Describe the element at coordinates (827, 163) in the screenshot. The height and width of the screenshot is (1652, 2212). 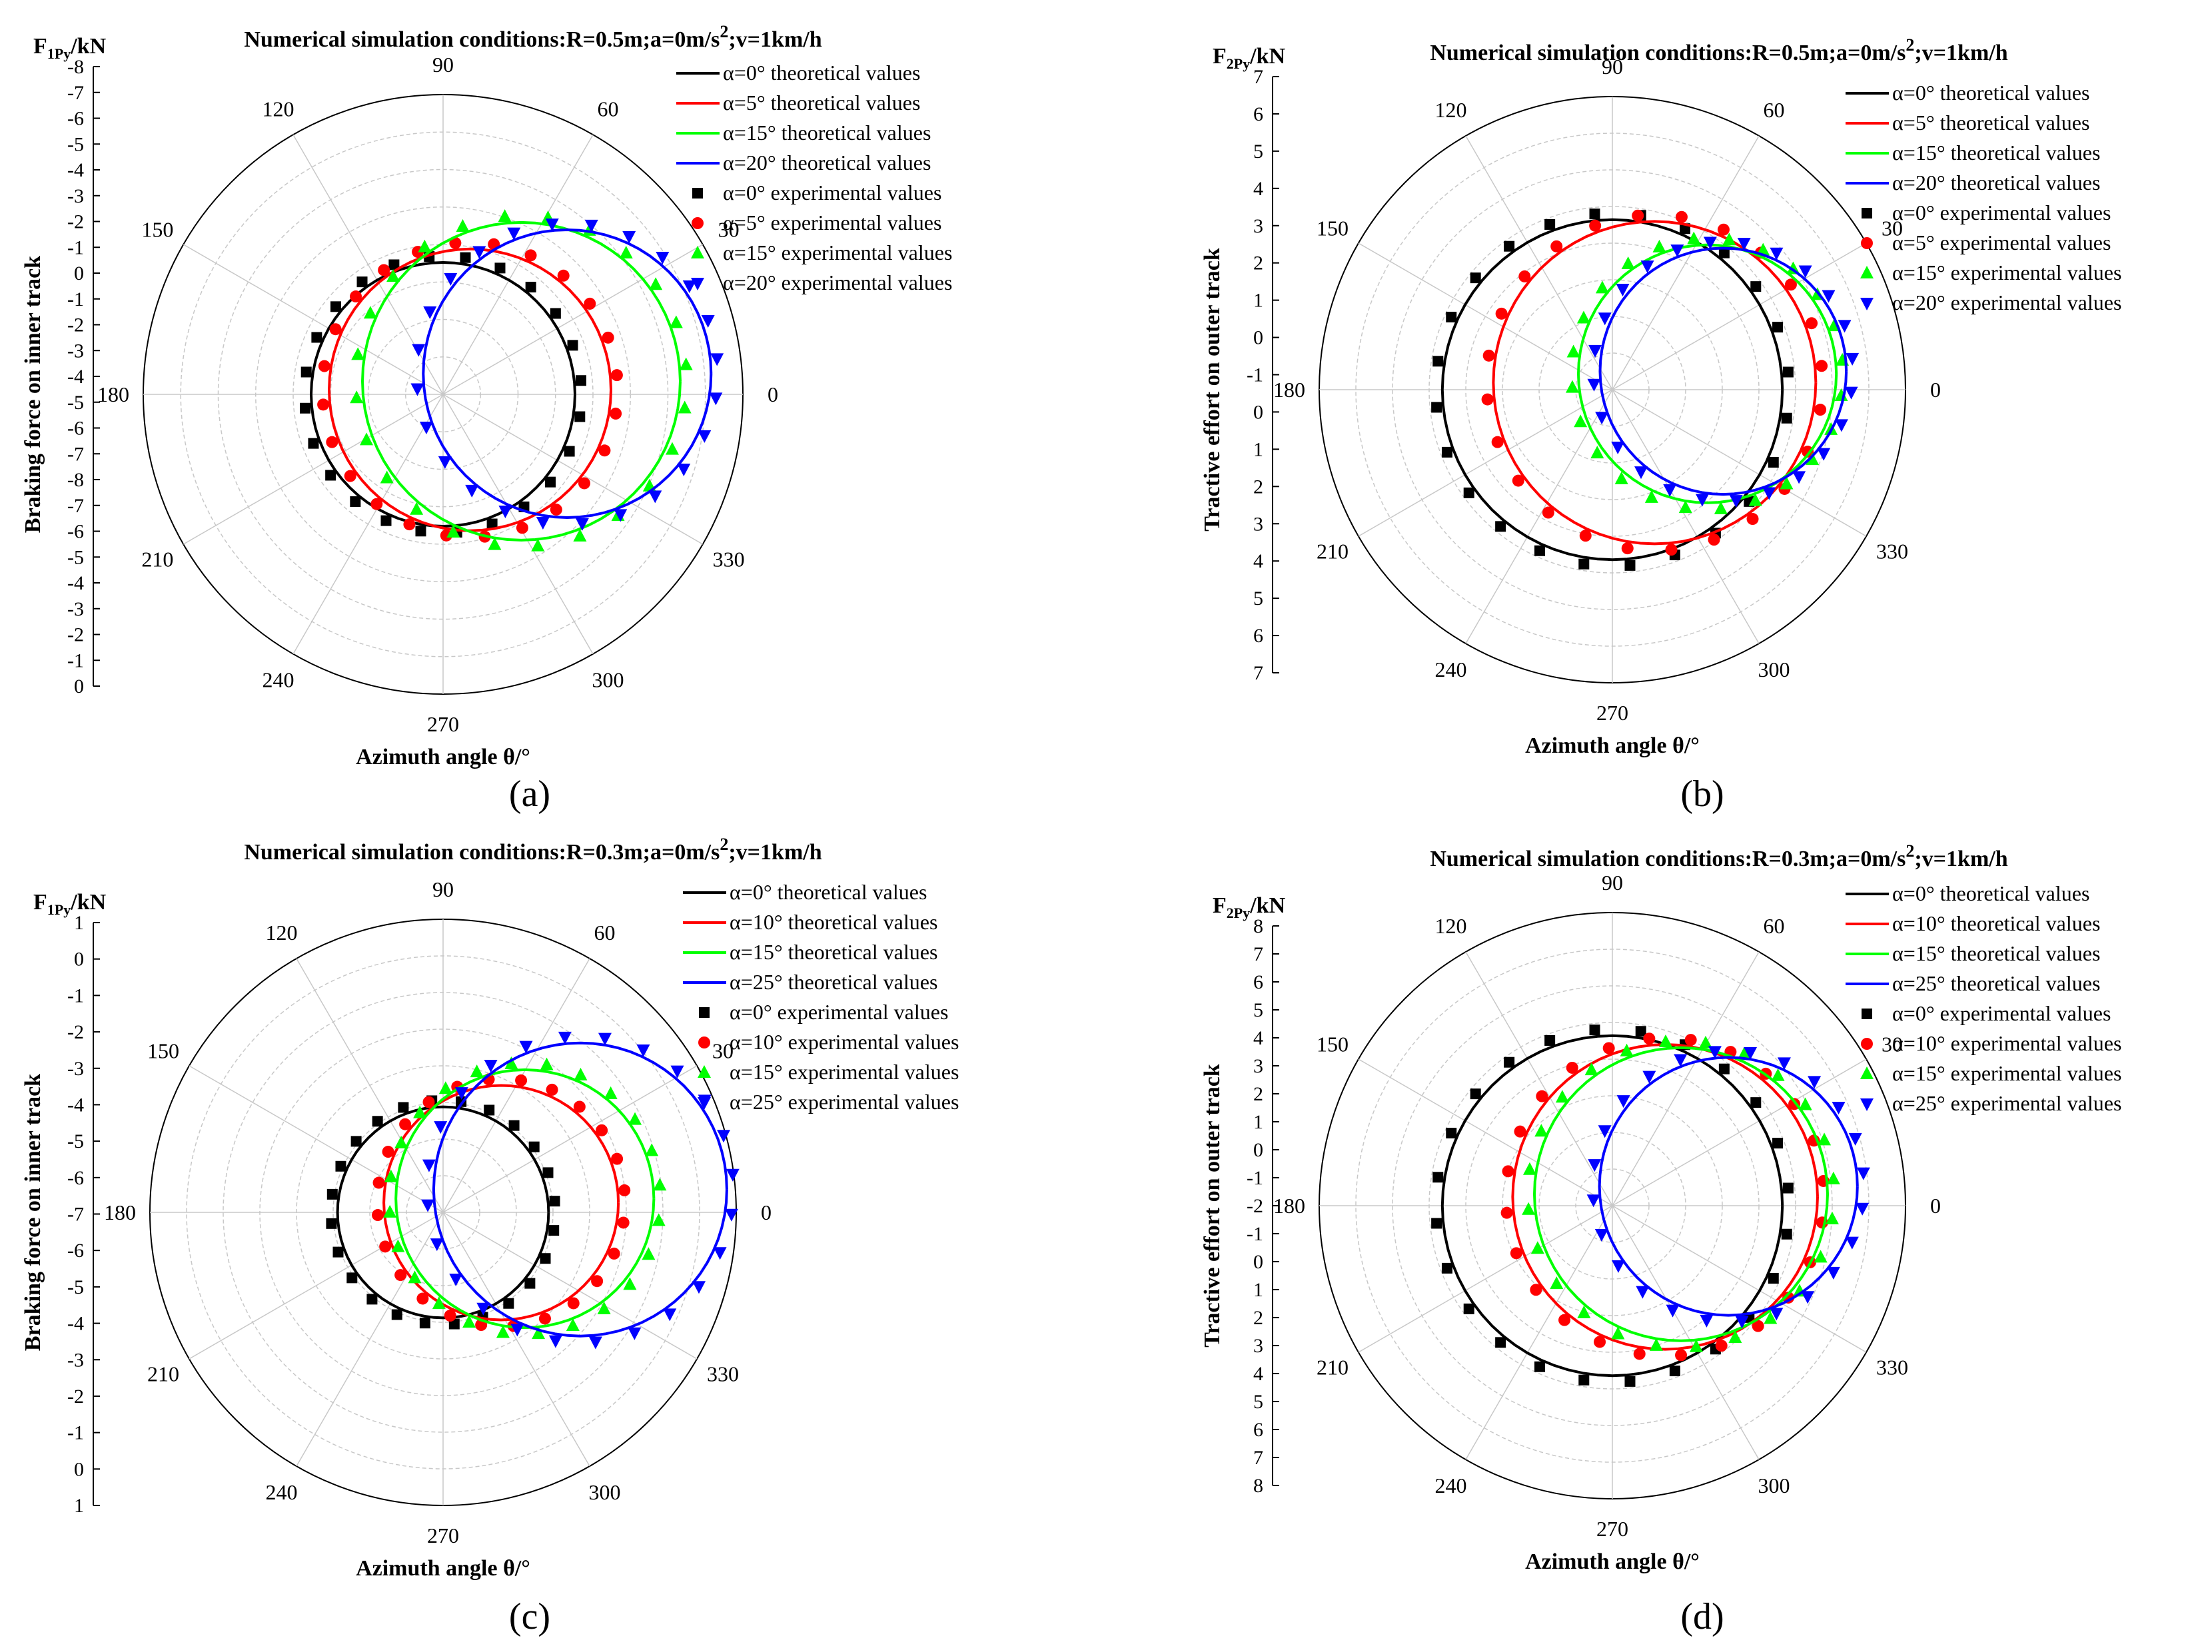
I see `legend-label: α=20° theoretical values` at that location.